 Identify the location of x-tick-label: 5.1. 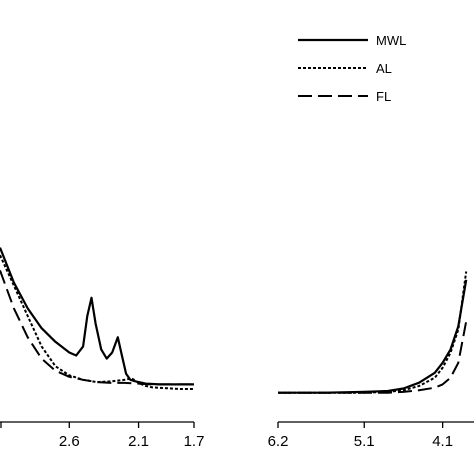
(364, 441).